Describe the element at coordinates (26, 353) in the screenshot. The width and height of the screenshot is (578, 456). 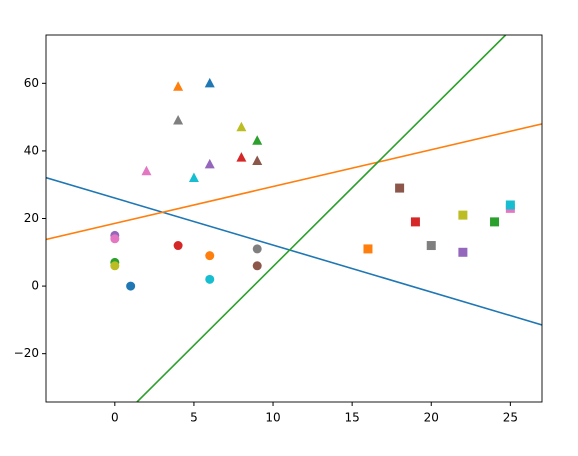
I see `y-tick-label: −20` at that location.